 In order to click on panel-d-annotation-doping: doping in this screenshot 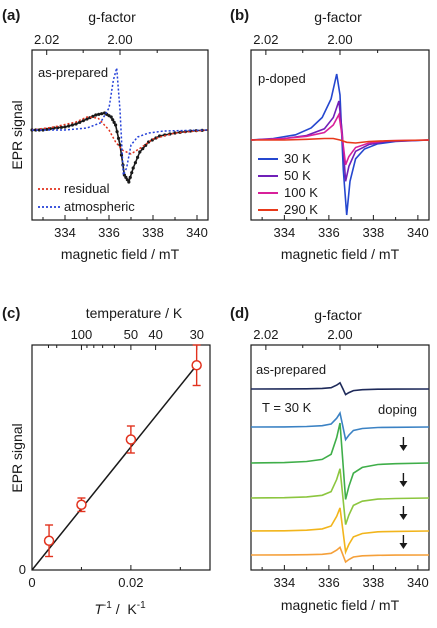, I will do `click(397, 409)`.